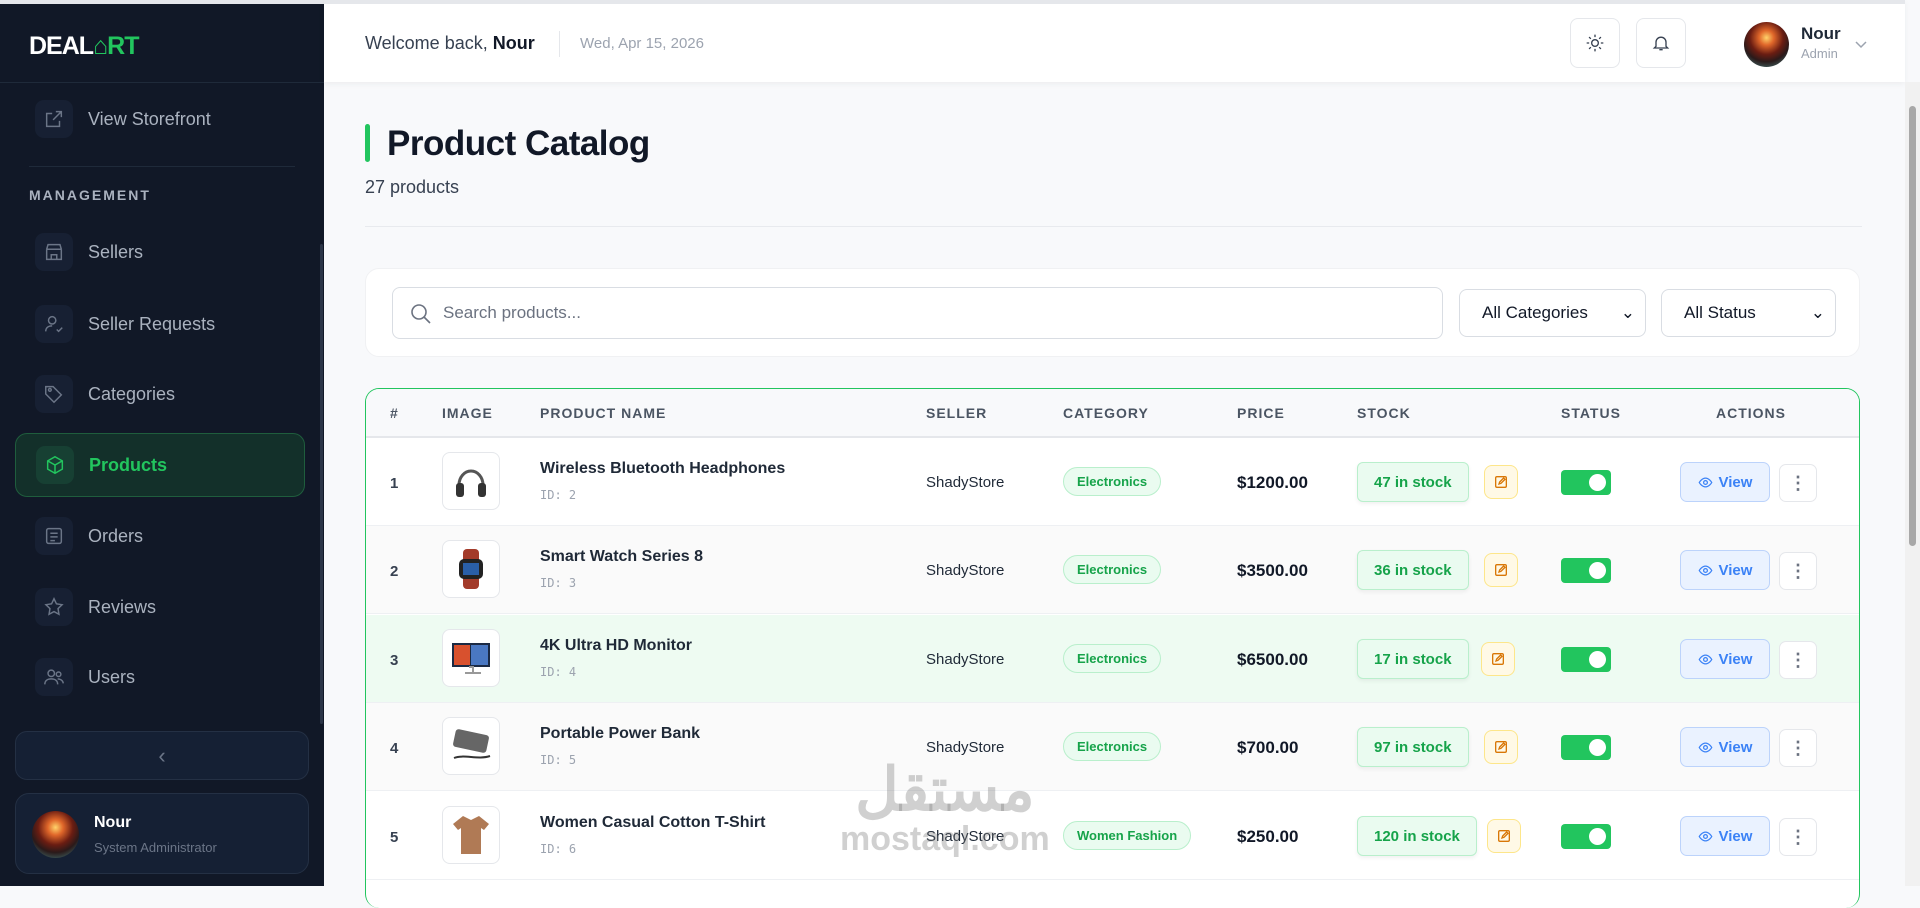 Image resolution: width=1920 pixels, height=908 pixels. I want to click on product-id: ID: 4, so click(558, 672).